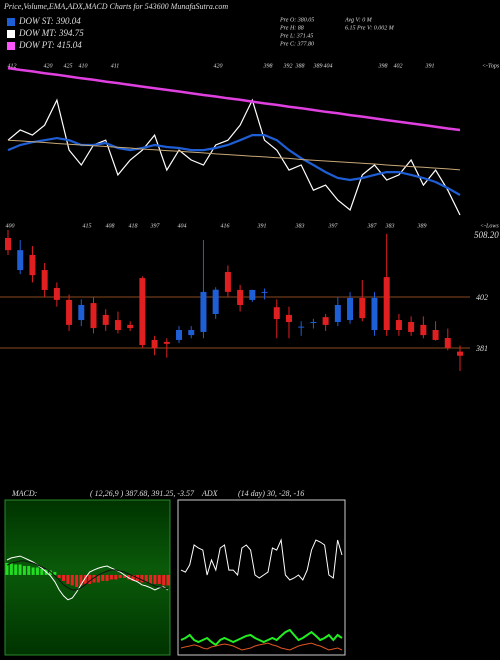 The width and height of the screenshot is (500, 660). Describe the element at coordinates (430, 66) in the screenshot. I see `top-label: 391` at that location.